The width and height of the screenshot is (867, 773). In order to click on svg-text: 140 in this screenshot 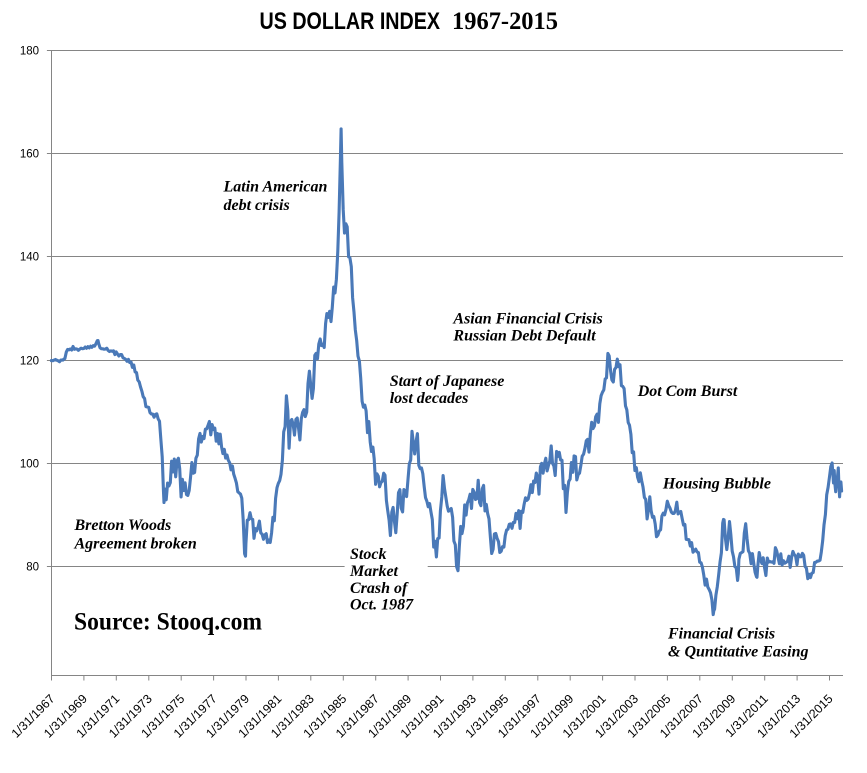, I will do `click(29, 258)`.